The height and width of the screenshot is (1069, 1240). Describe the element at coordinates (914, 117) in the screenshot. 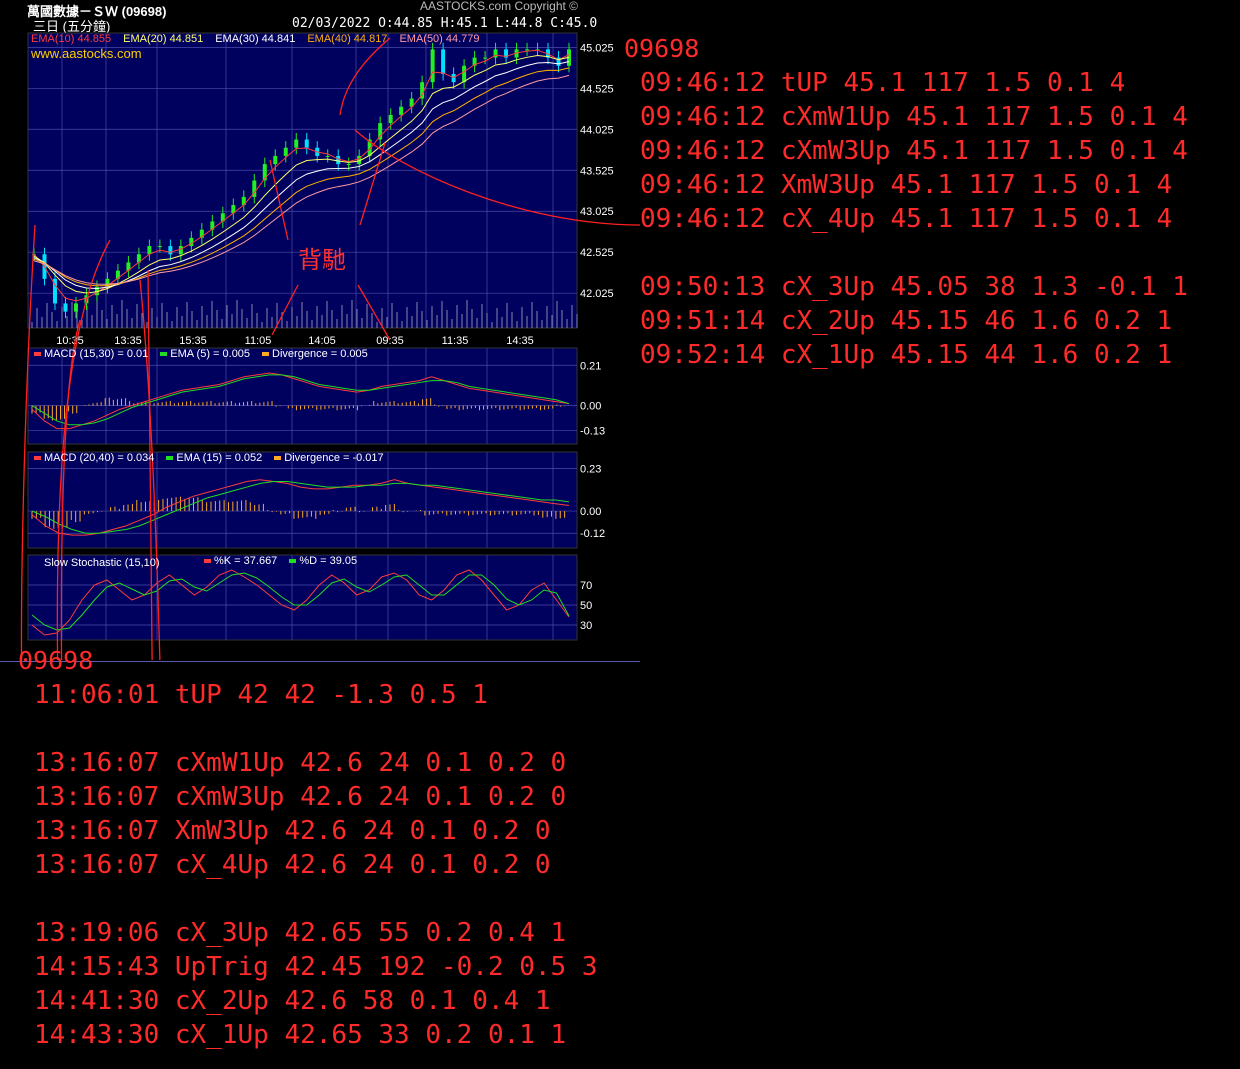

I see `signal-line: 09:46:12 cXmW1Up 45.1 117 1.5 0.1 4` at that location.